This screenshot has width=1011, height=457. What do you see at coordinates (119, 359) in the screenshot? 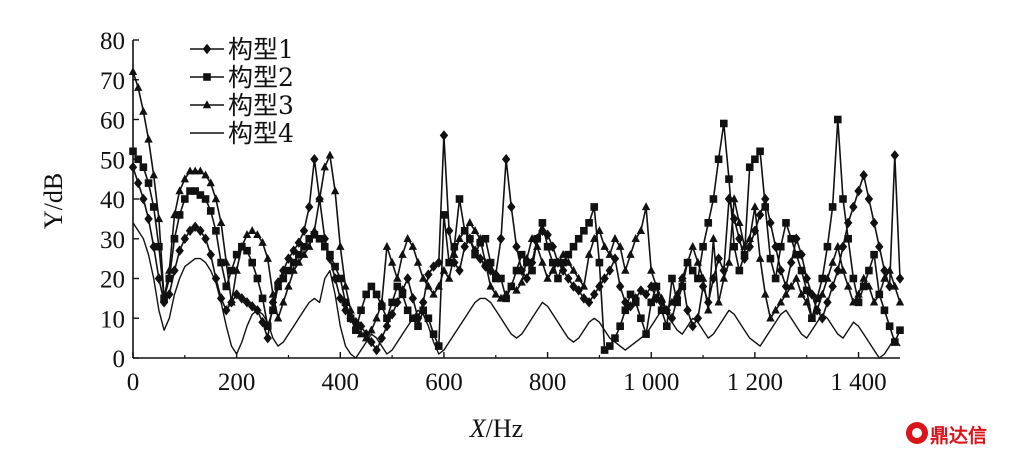
I see `y-tick-label: 0` at bounding box center [119, 359].